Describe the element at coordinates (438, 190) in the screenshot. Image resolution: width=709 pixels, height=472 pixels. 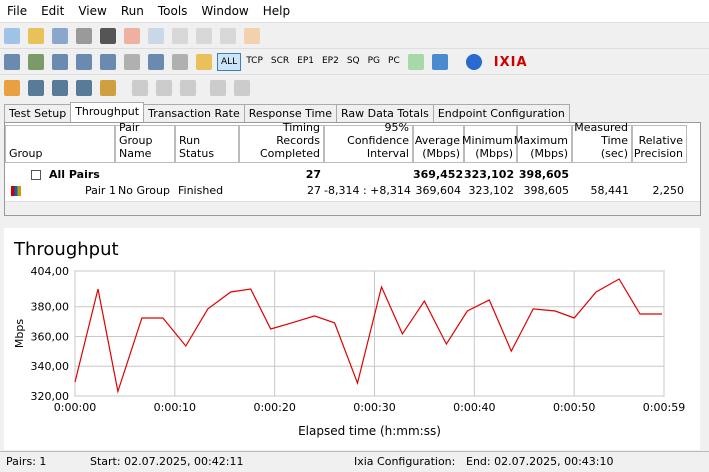
I see `table-cell: 369,604` at that location.